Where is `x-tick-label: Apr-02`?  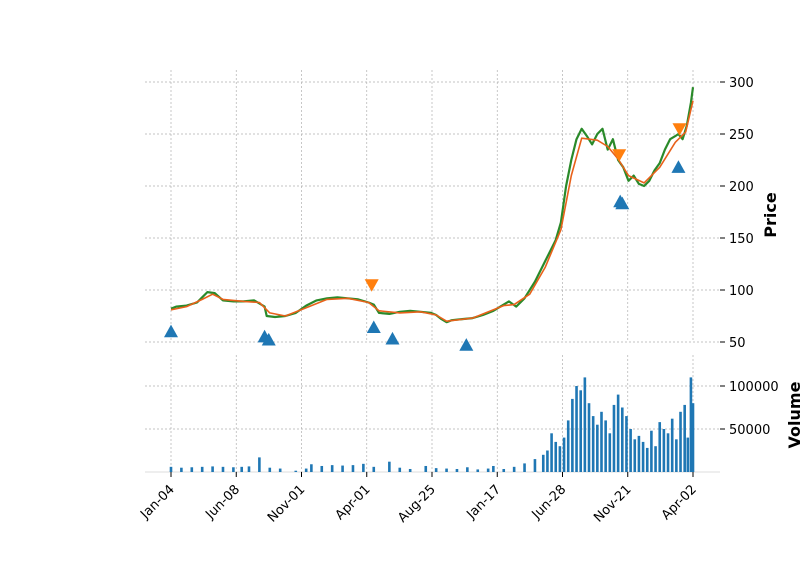 x-tick-label: Apr-02 is located at coordinates (679, 502).